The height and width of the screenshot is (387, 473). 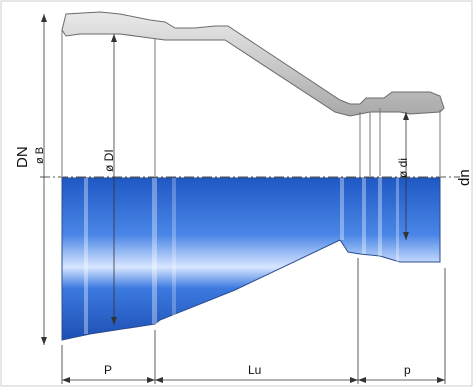 What do you see at coordinates (255, 370) in the screenshot?
I see `label-length-lu: Lu` at bounding box center [255, 370].